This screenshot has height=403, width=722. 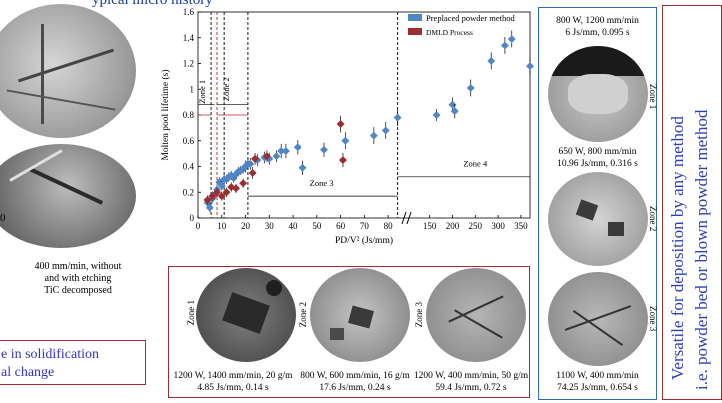 What do you see at coordinates (341, 226) in the screenshot?
I see `x-tick-label: 60` at bounding box center [341, 226].